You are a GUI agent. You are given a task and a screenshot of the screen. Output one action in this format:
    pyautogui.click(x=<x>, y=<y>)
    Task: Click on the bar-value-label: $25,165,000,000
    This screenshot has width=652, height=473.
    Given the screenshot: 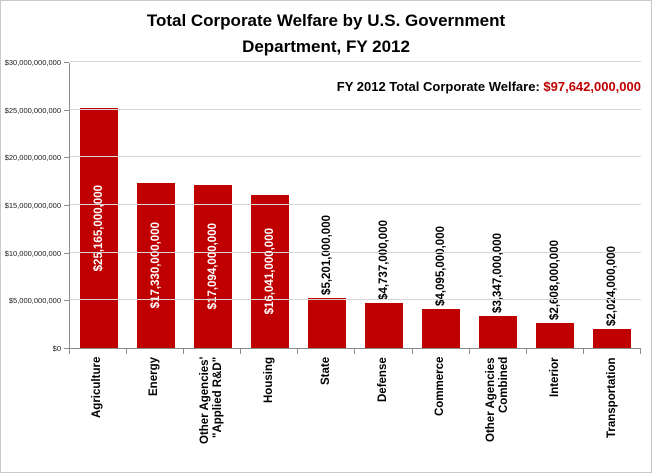 What is the action you would take?
    pyautogui.click(x=98, y=228)
    